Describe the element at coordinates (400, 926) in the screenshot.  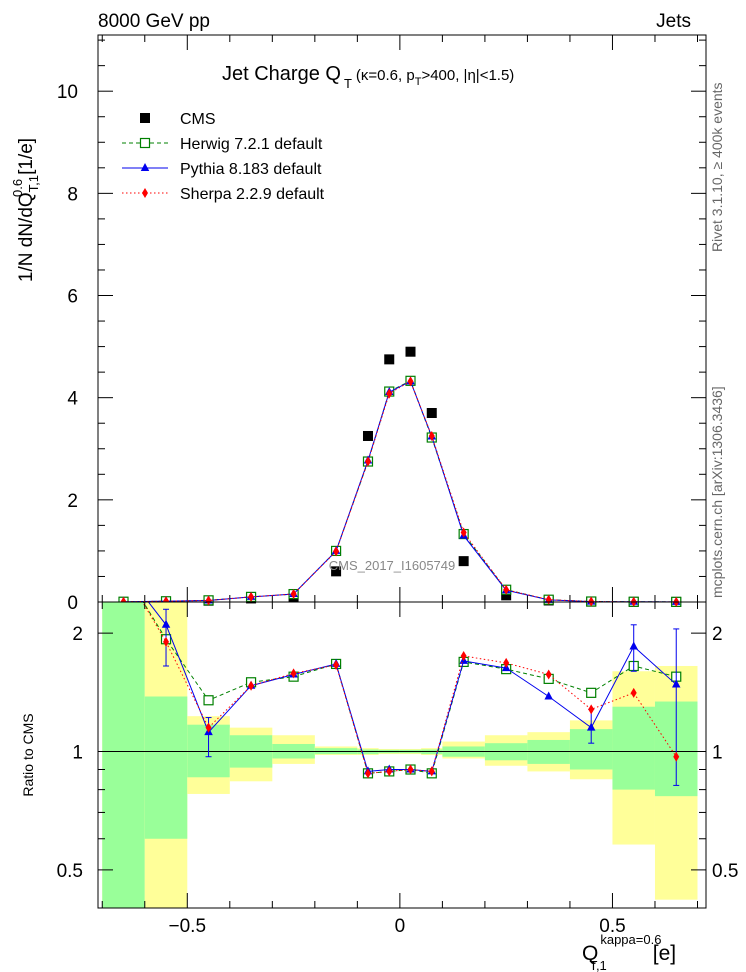
I see `x-tick-label: 0` at that location.